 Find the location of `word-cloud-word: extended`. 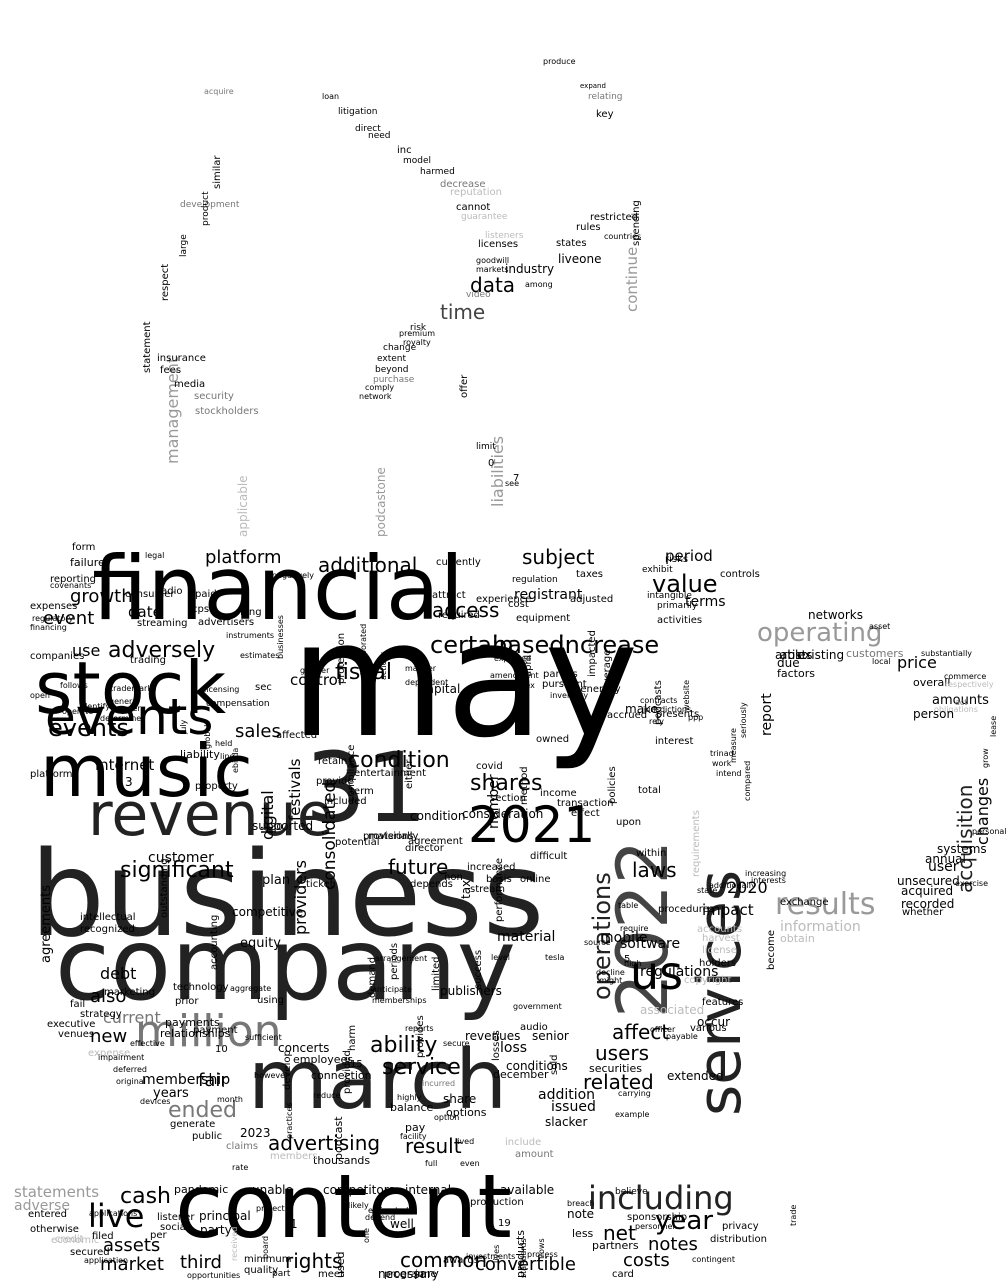

word-cloud-word: extended is located at coordinates (695, 1076).